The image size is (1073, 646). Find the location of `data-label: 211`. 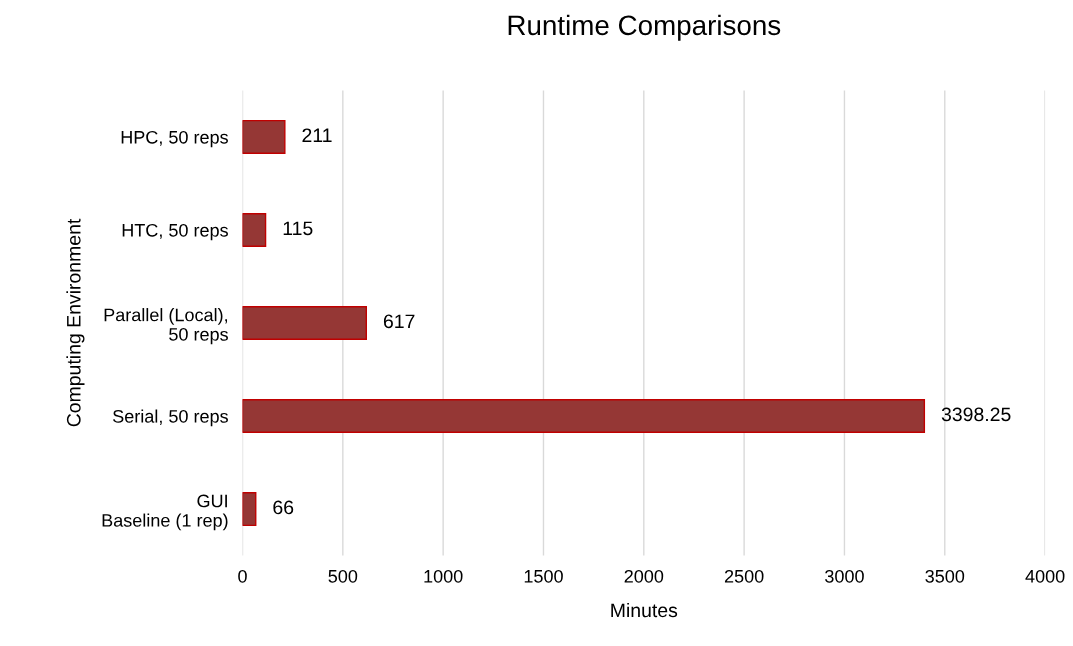

data-label: 211 is located at coordinates (317, 135).